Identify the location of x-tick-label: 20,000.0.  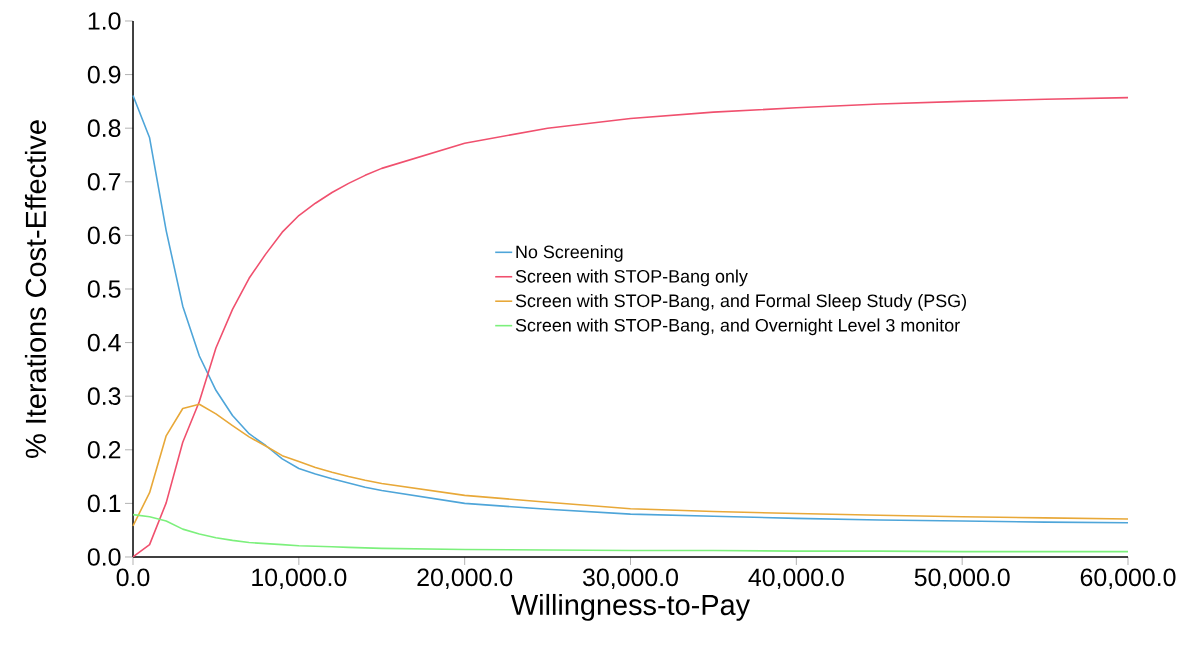
(465, 579).